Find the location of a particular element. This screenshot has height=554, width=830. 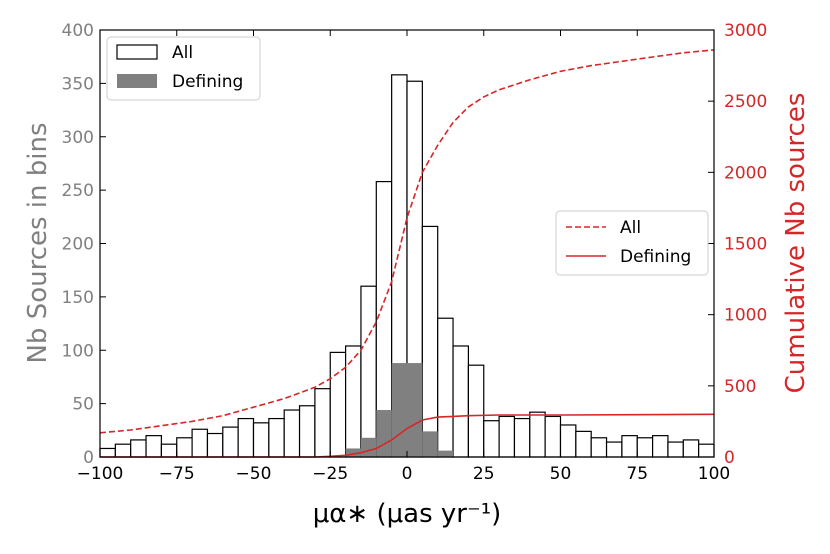

y-tick-label-right: 3000 is located at coordinates (745, 31).